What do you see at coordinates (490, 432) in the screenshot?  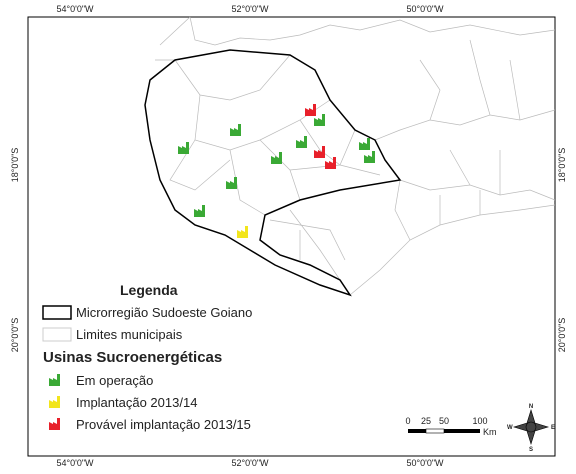 I see `scale-unit: Km` at bounding box center [490, 432].